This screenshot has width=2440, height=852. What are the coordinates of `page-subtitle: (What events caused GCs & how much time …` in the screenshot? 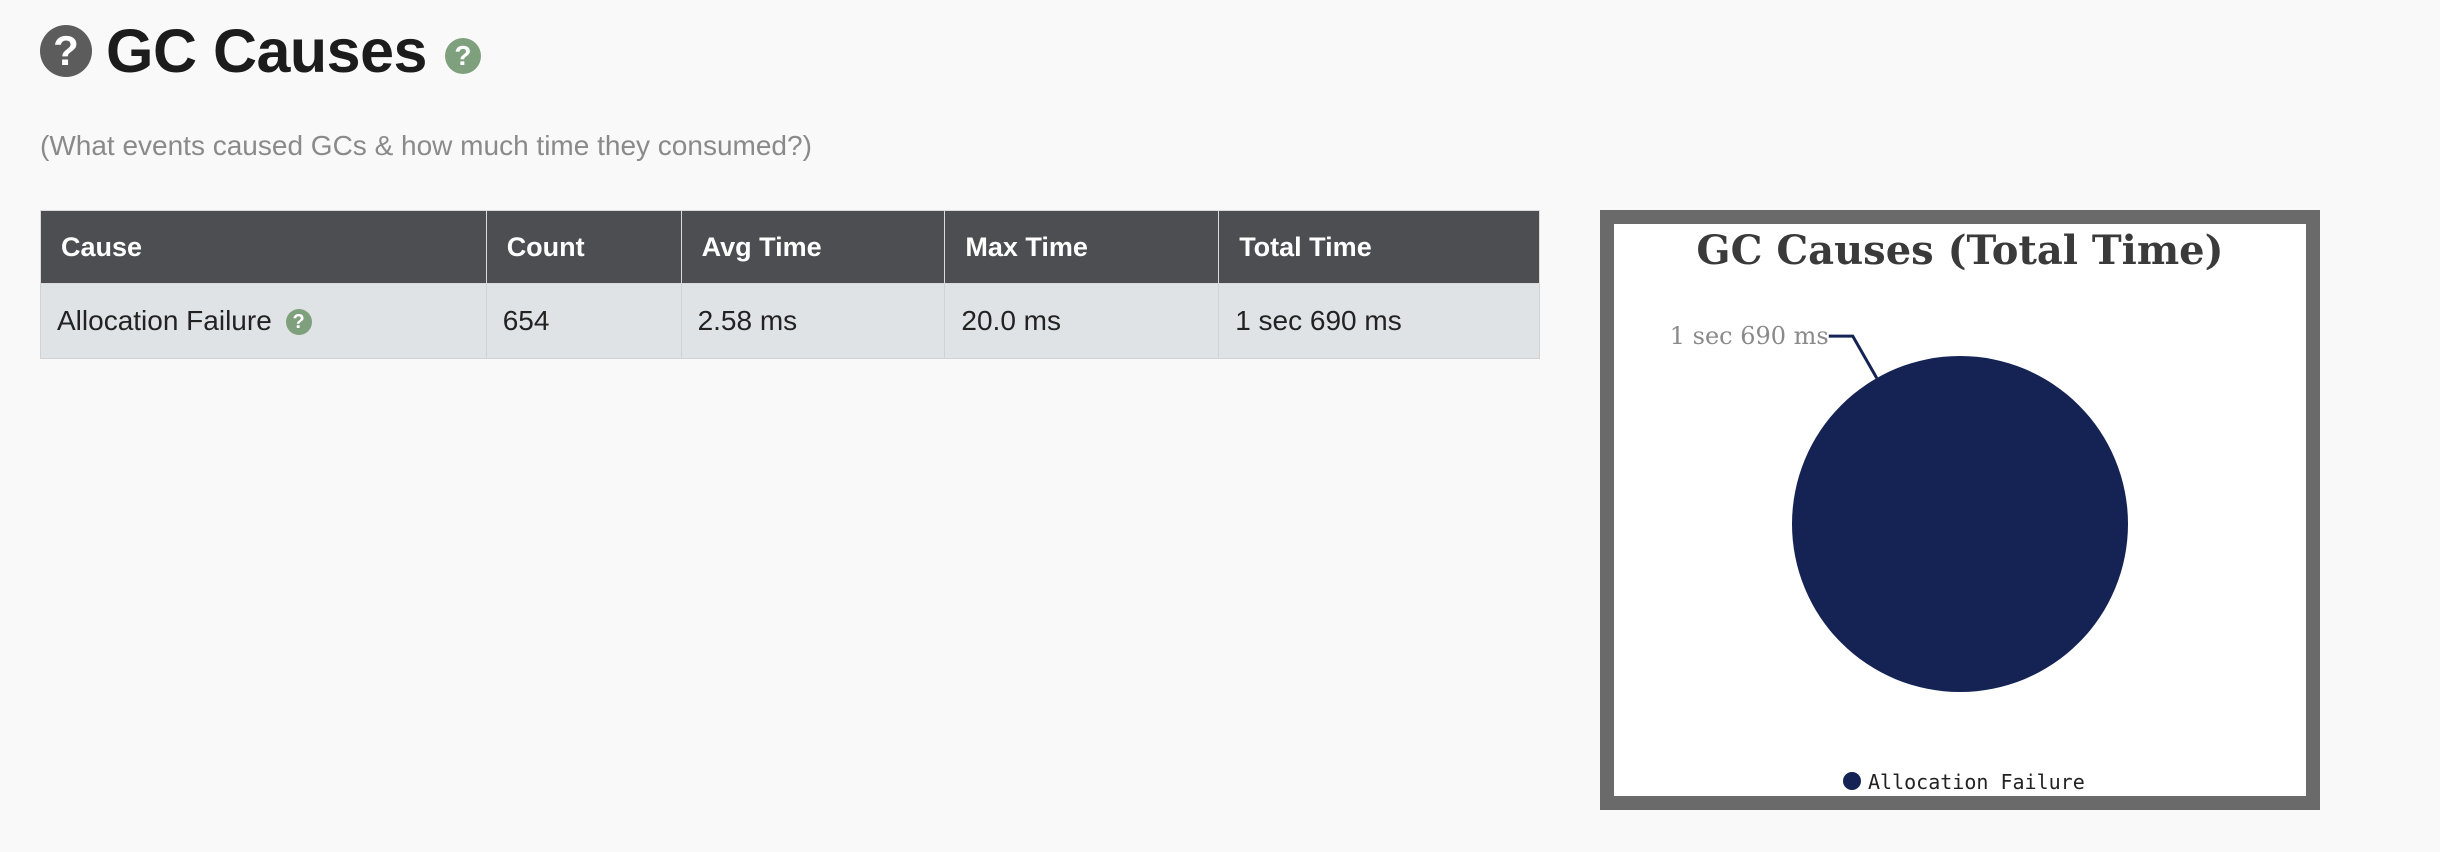 It's located at (426, 145).